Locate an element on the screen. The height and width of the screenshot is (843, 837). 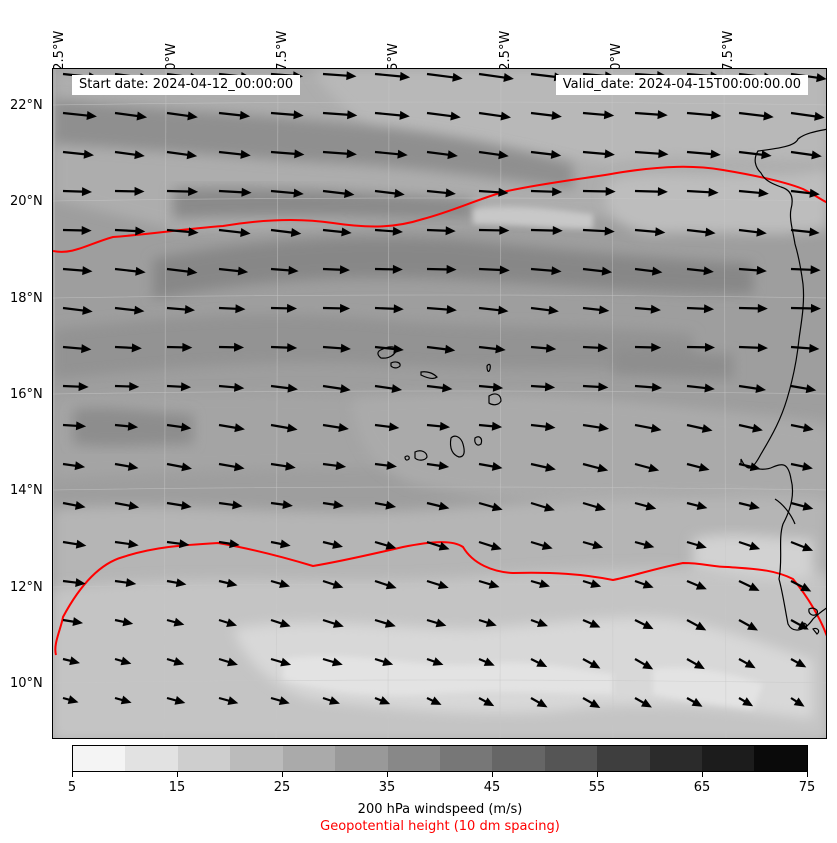
island-sao-nicolau is located at coordinates (429, 375).